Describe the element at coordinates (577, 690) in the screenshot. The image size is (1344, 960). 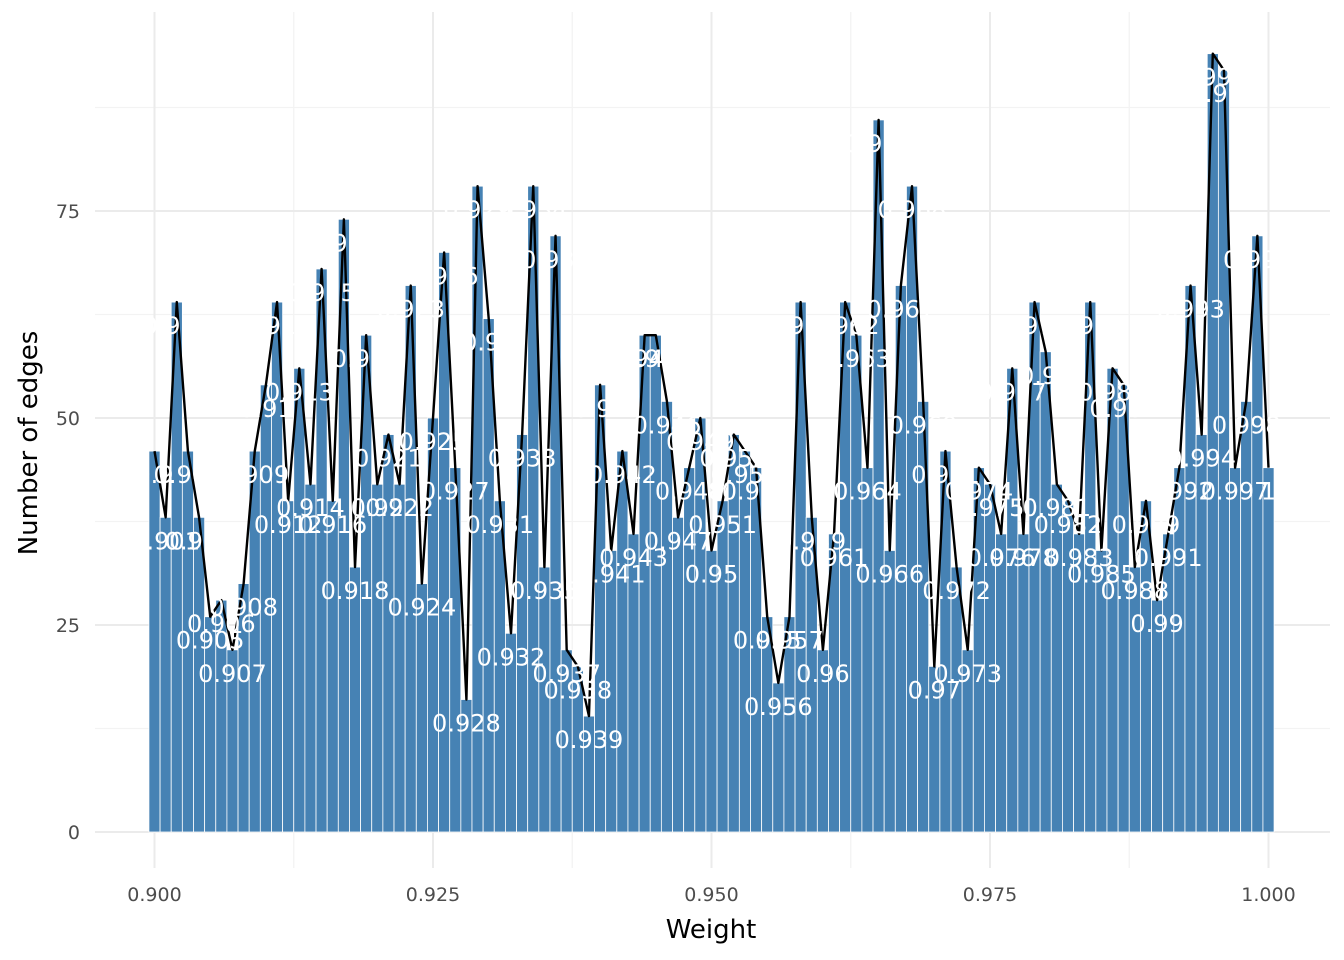
I see `bar-label: 0.938` at that location.